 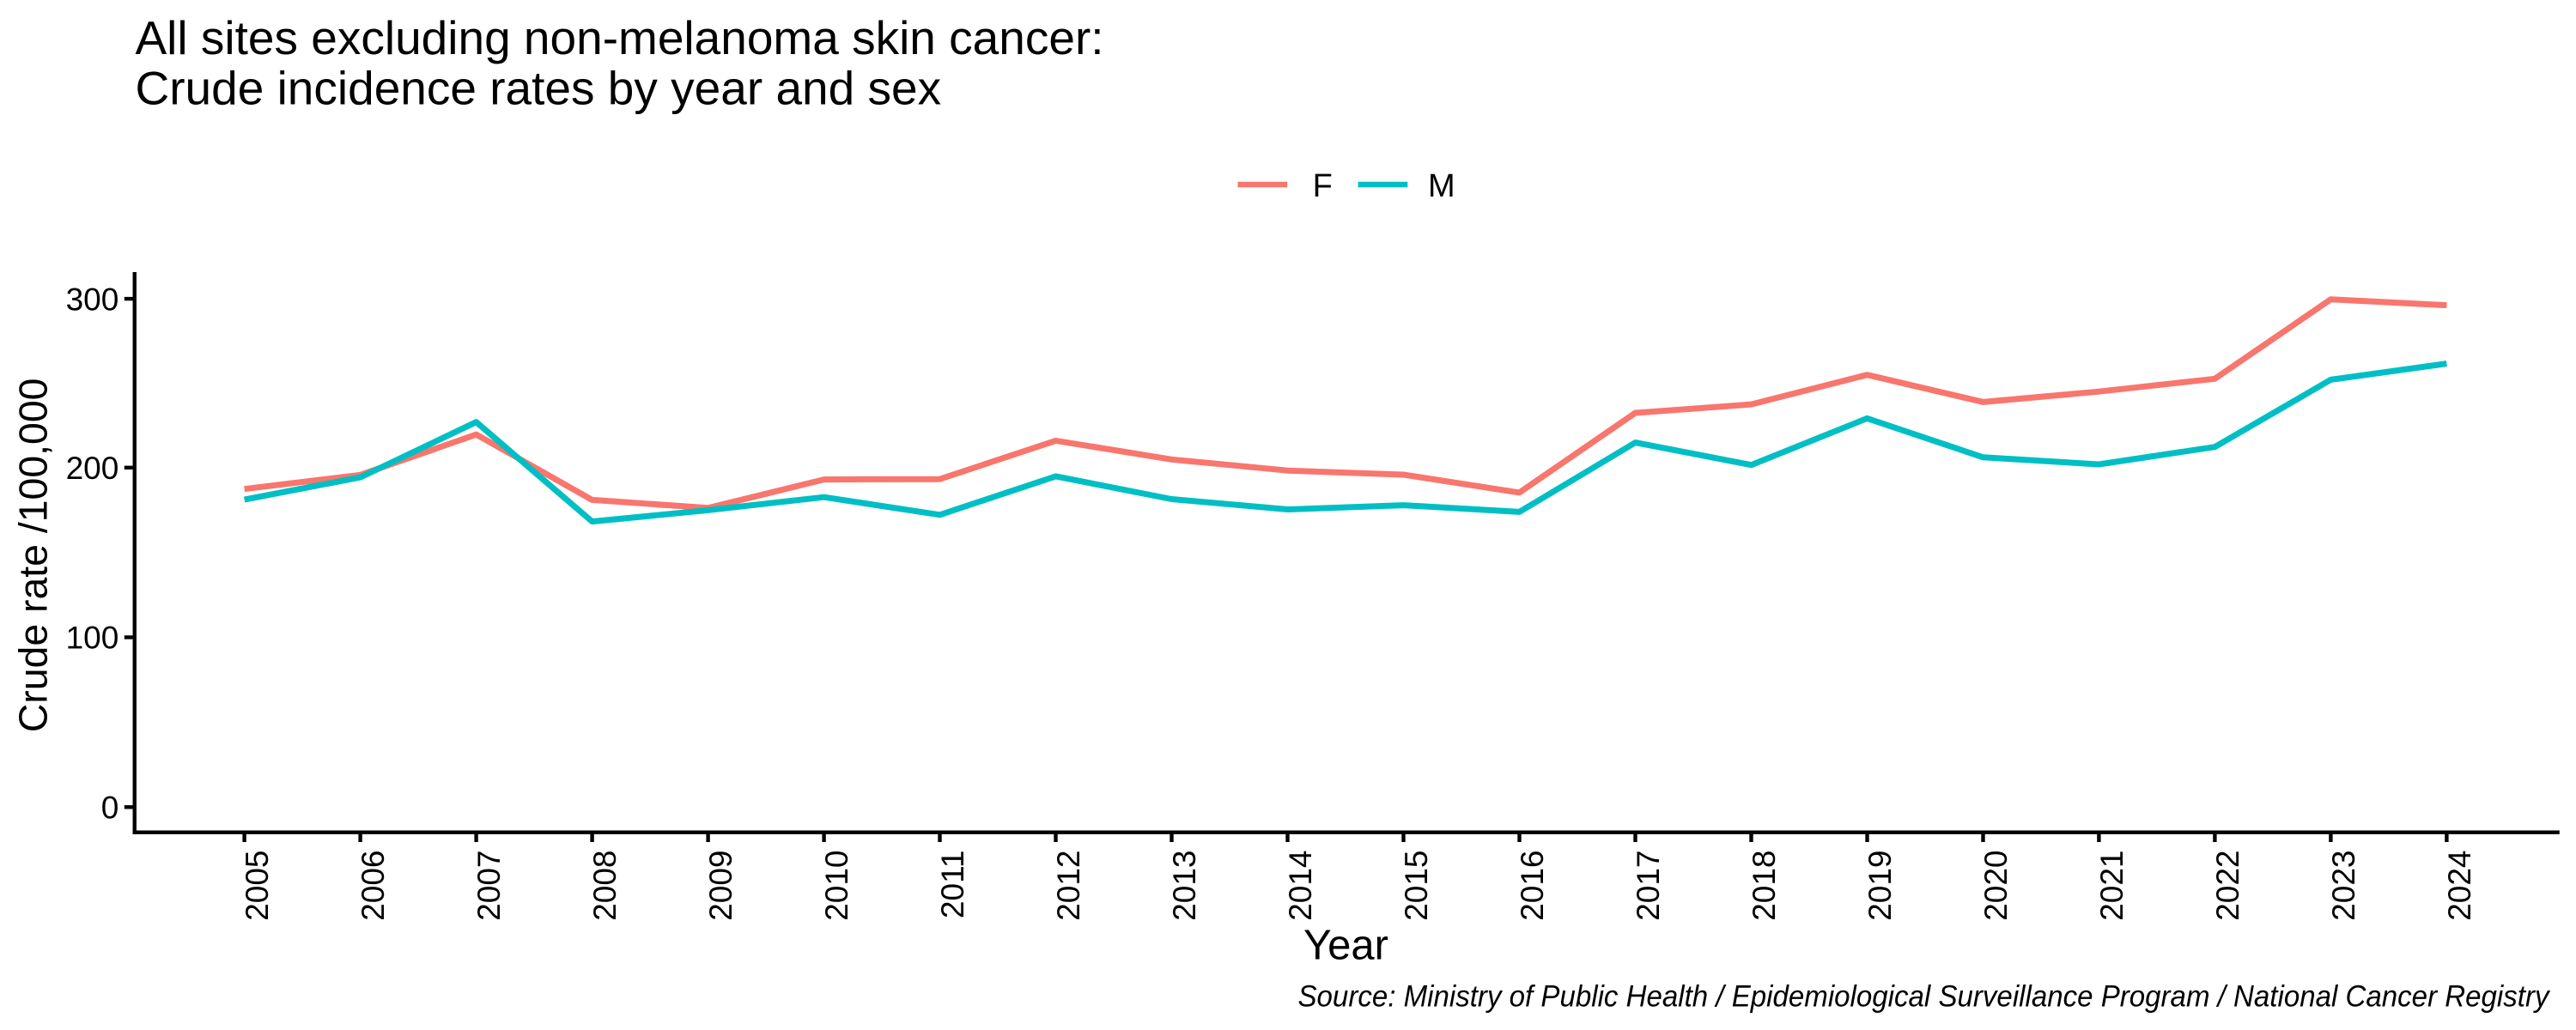 I want to click on svg-text: 100, so click(x=93, y=638).